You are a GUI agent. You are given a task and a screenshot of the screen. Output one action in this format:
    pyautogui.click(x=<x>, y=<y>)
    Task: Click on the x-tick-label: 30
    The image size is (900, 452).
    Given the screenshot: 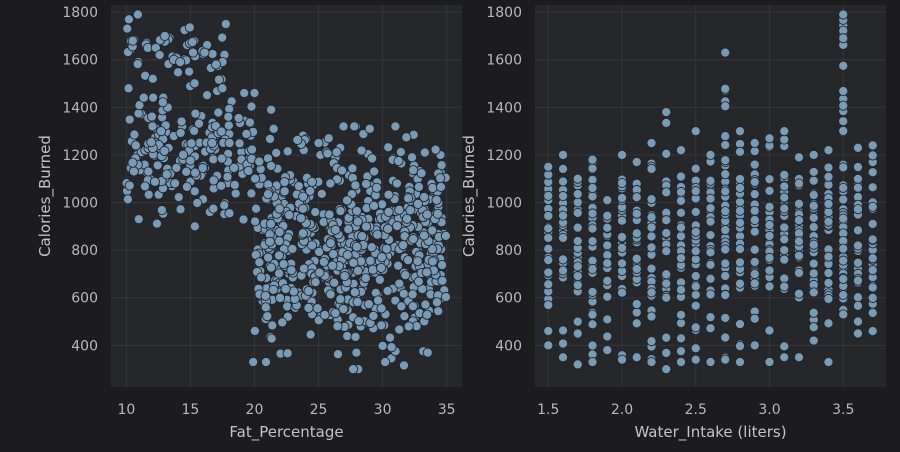 What is the action you would take?
    pyautogui.click(x=383, y=410)
    